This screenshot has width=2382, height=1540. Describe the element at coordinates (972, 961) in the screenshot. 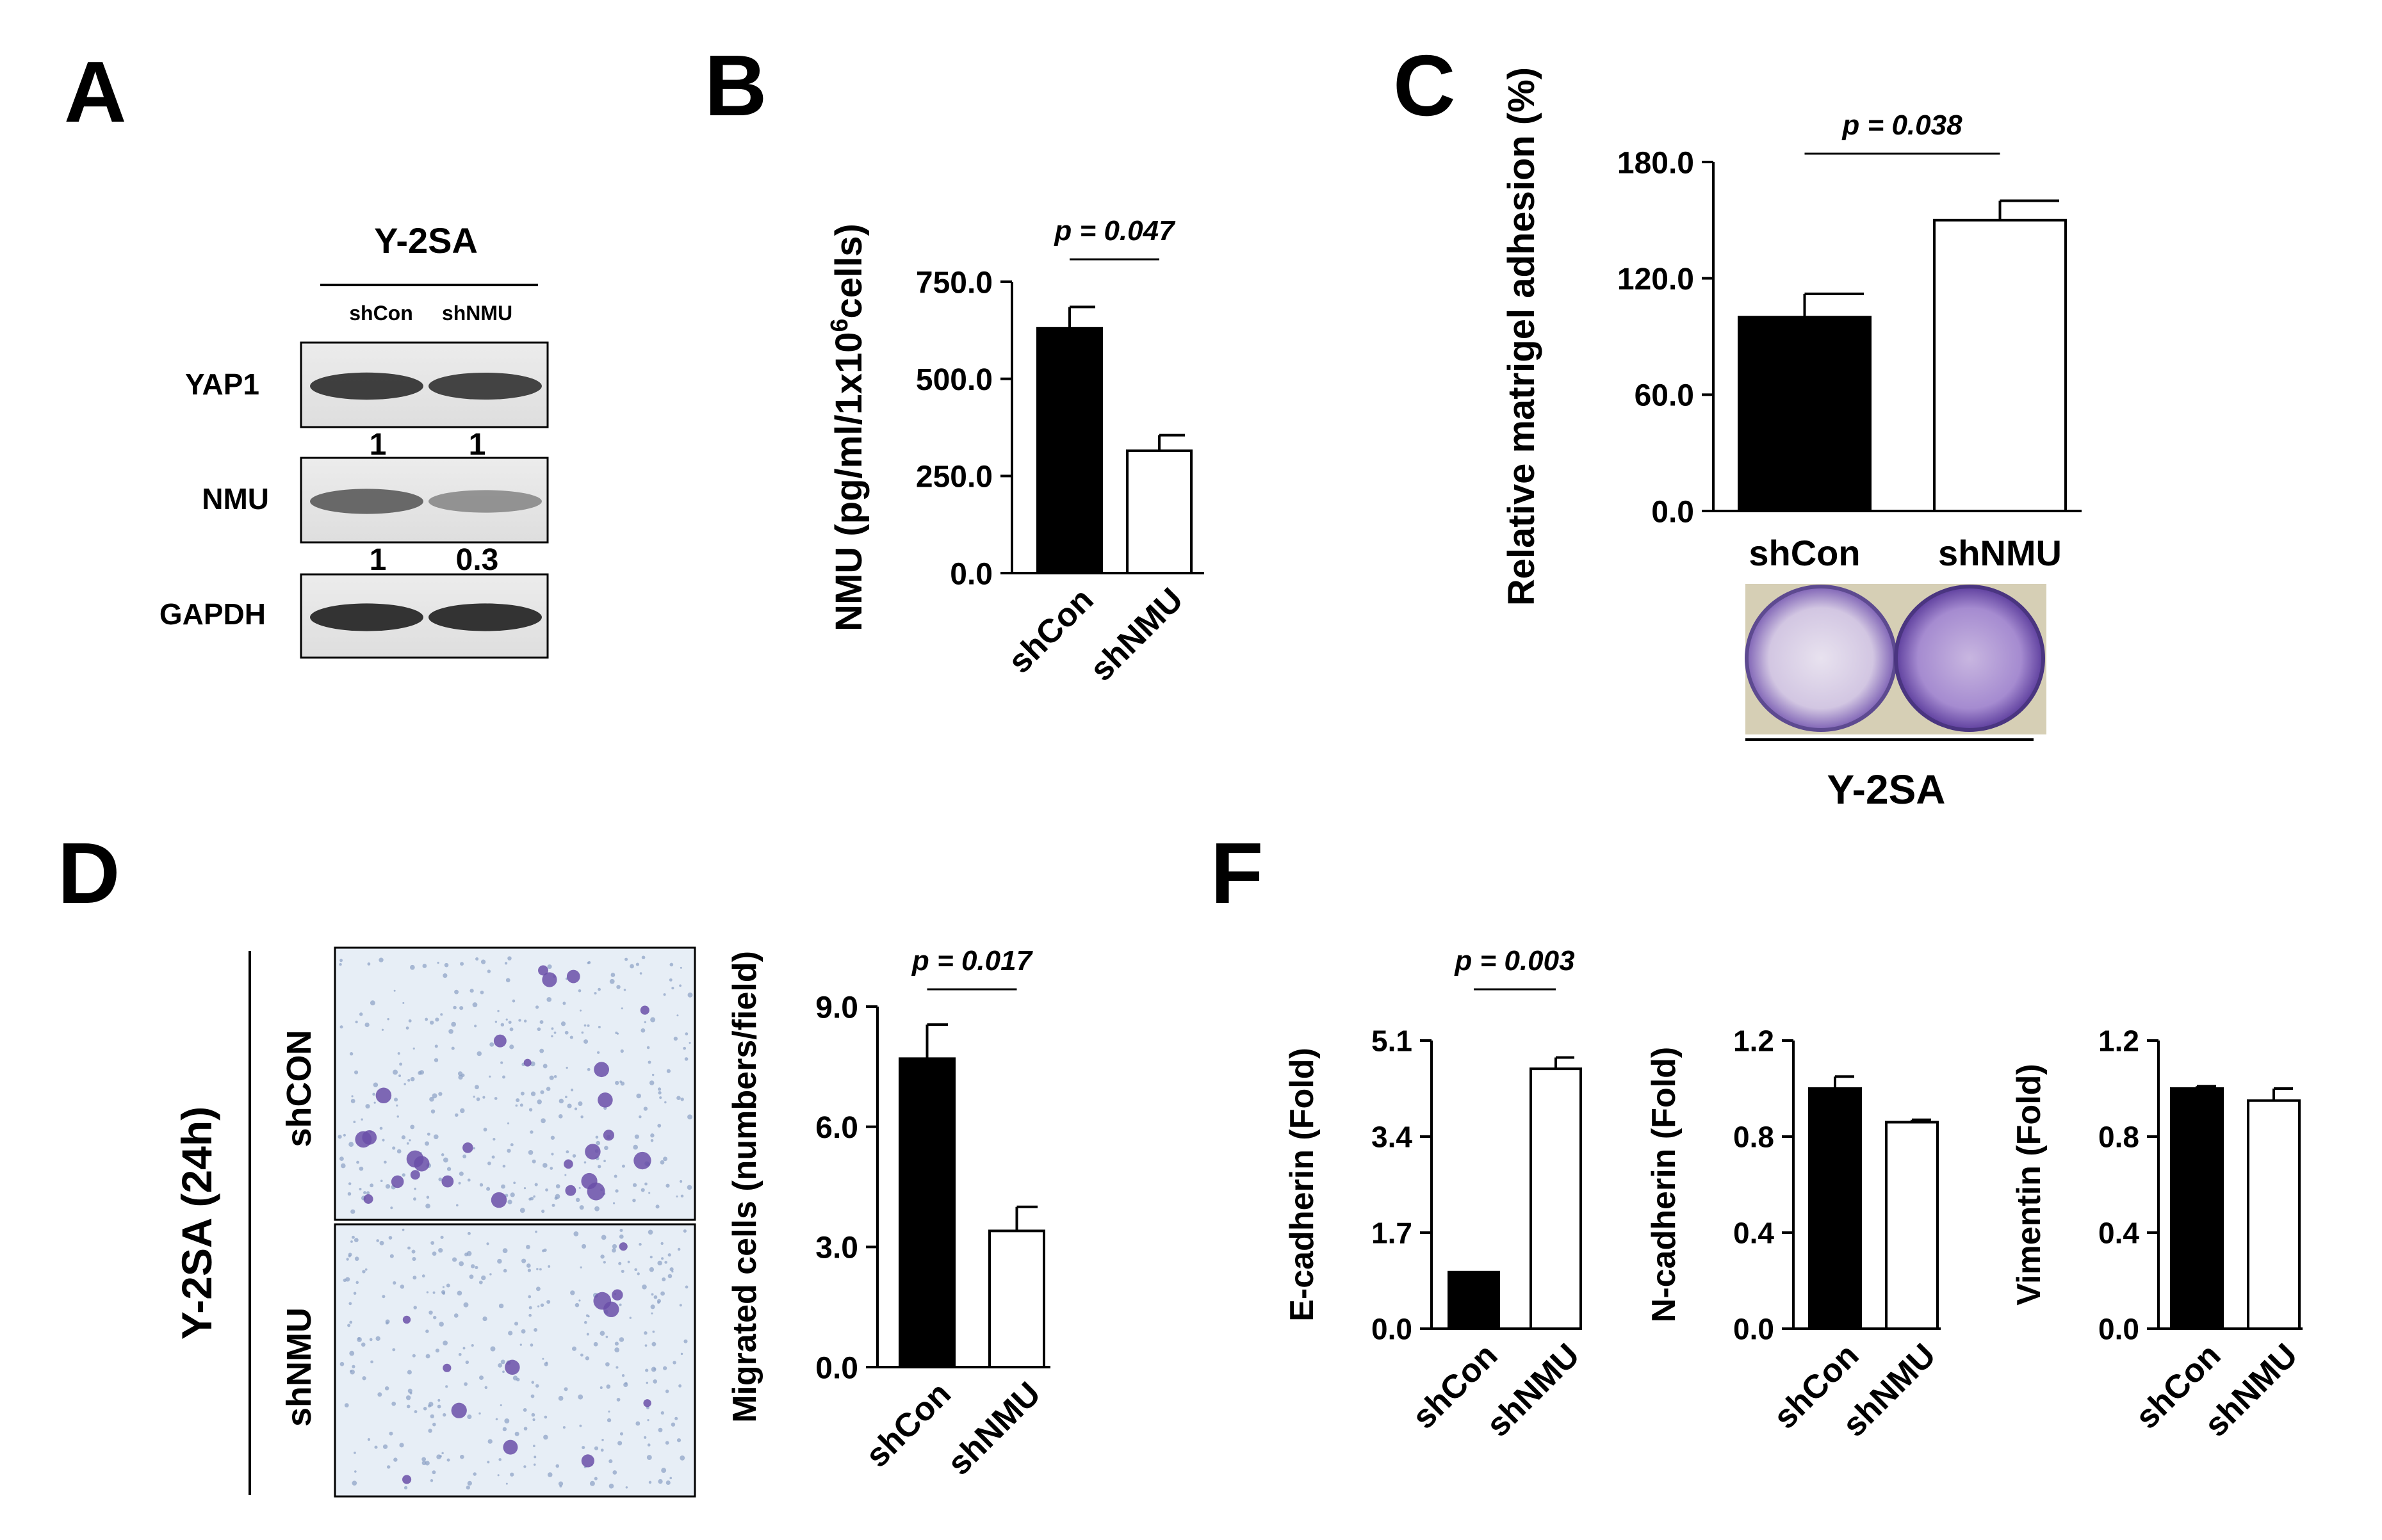

I see `p-value-label: p = 0.017` at that location.